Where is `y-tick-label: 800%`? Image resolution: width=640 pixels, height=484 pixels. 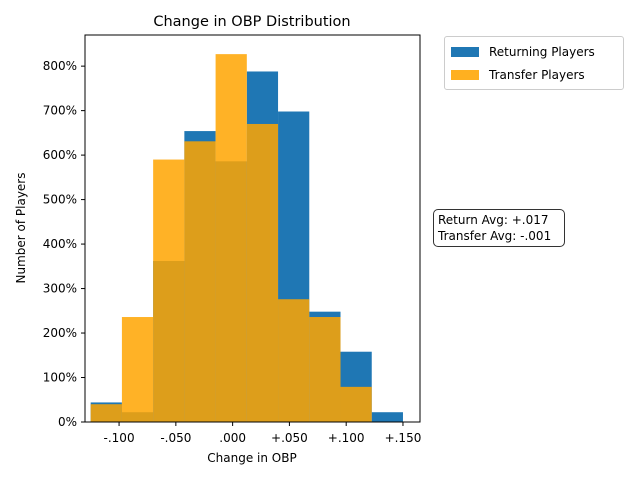 y-tick-label: 800% is located at coordinates (60, 66).